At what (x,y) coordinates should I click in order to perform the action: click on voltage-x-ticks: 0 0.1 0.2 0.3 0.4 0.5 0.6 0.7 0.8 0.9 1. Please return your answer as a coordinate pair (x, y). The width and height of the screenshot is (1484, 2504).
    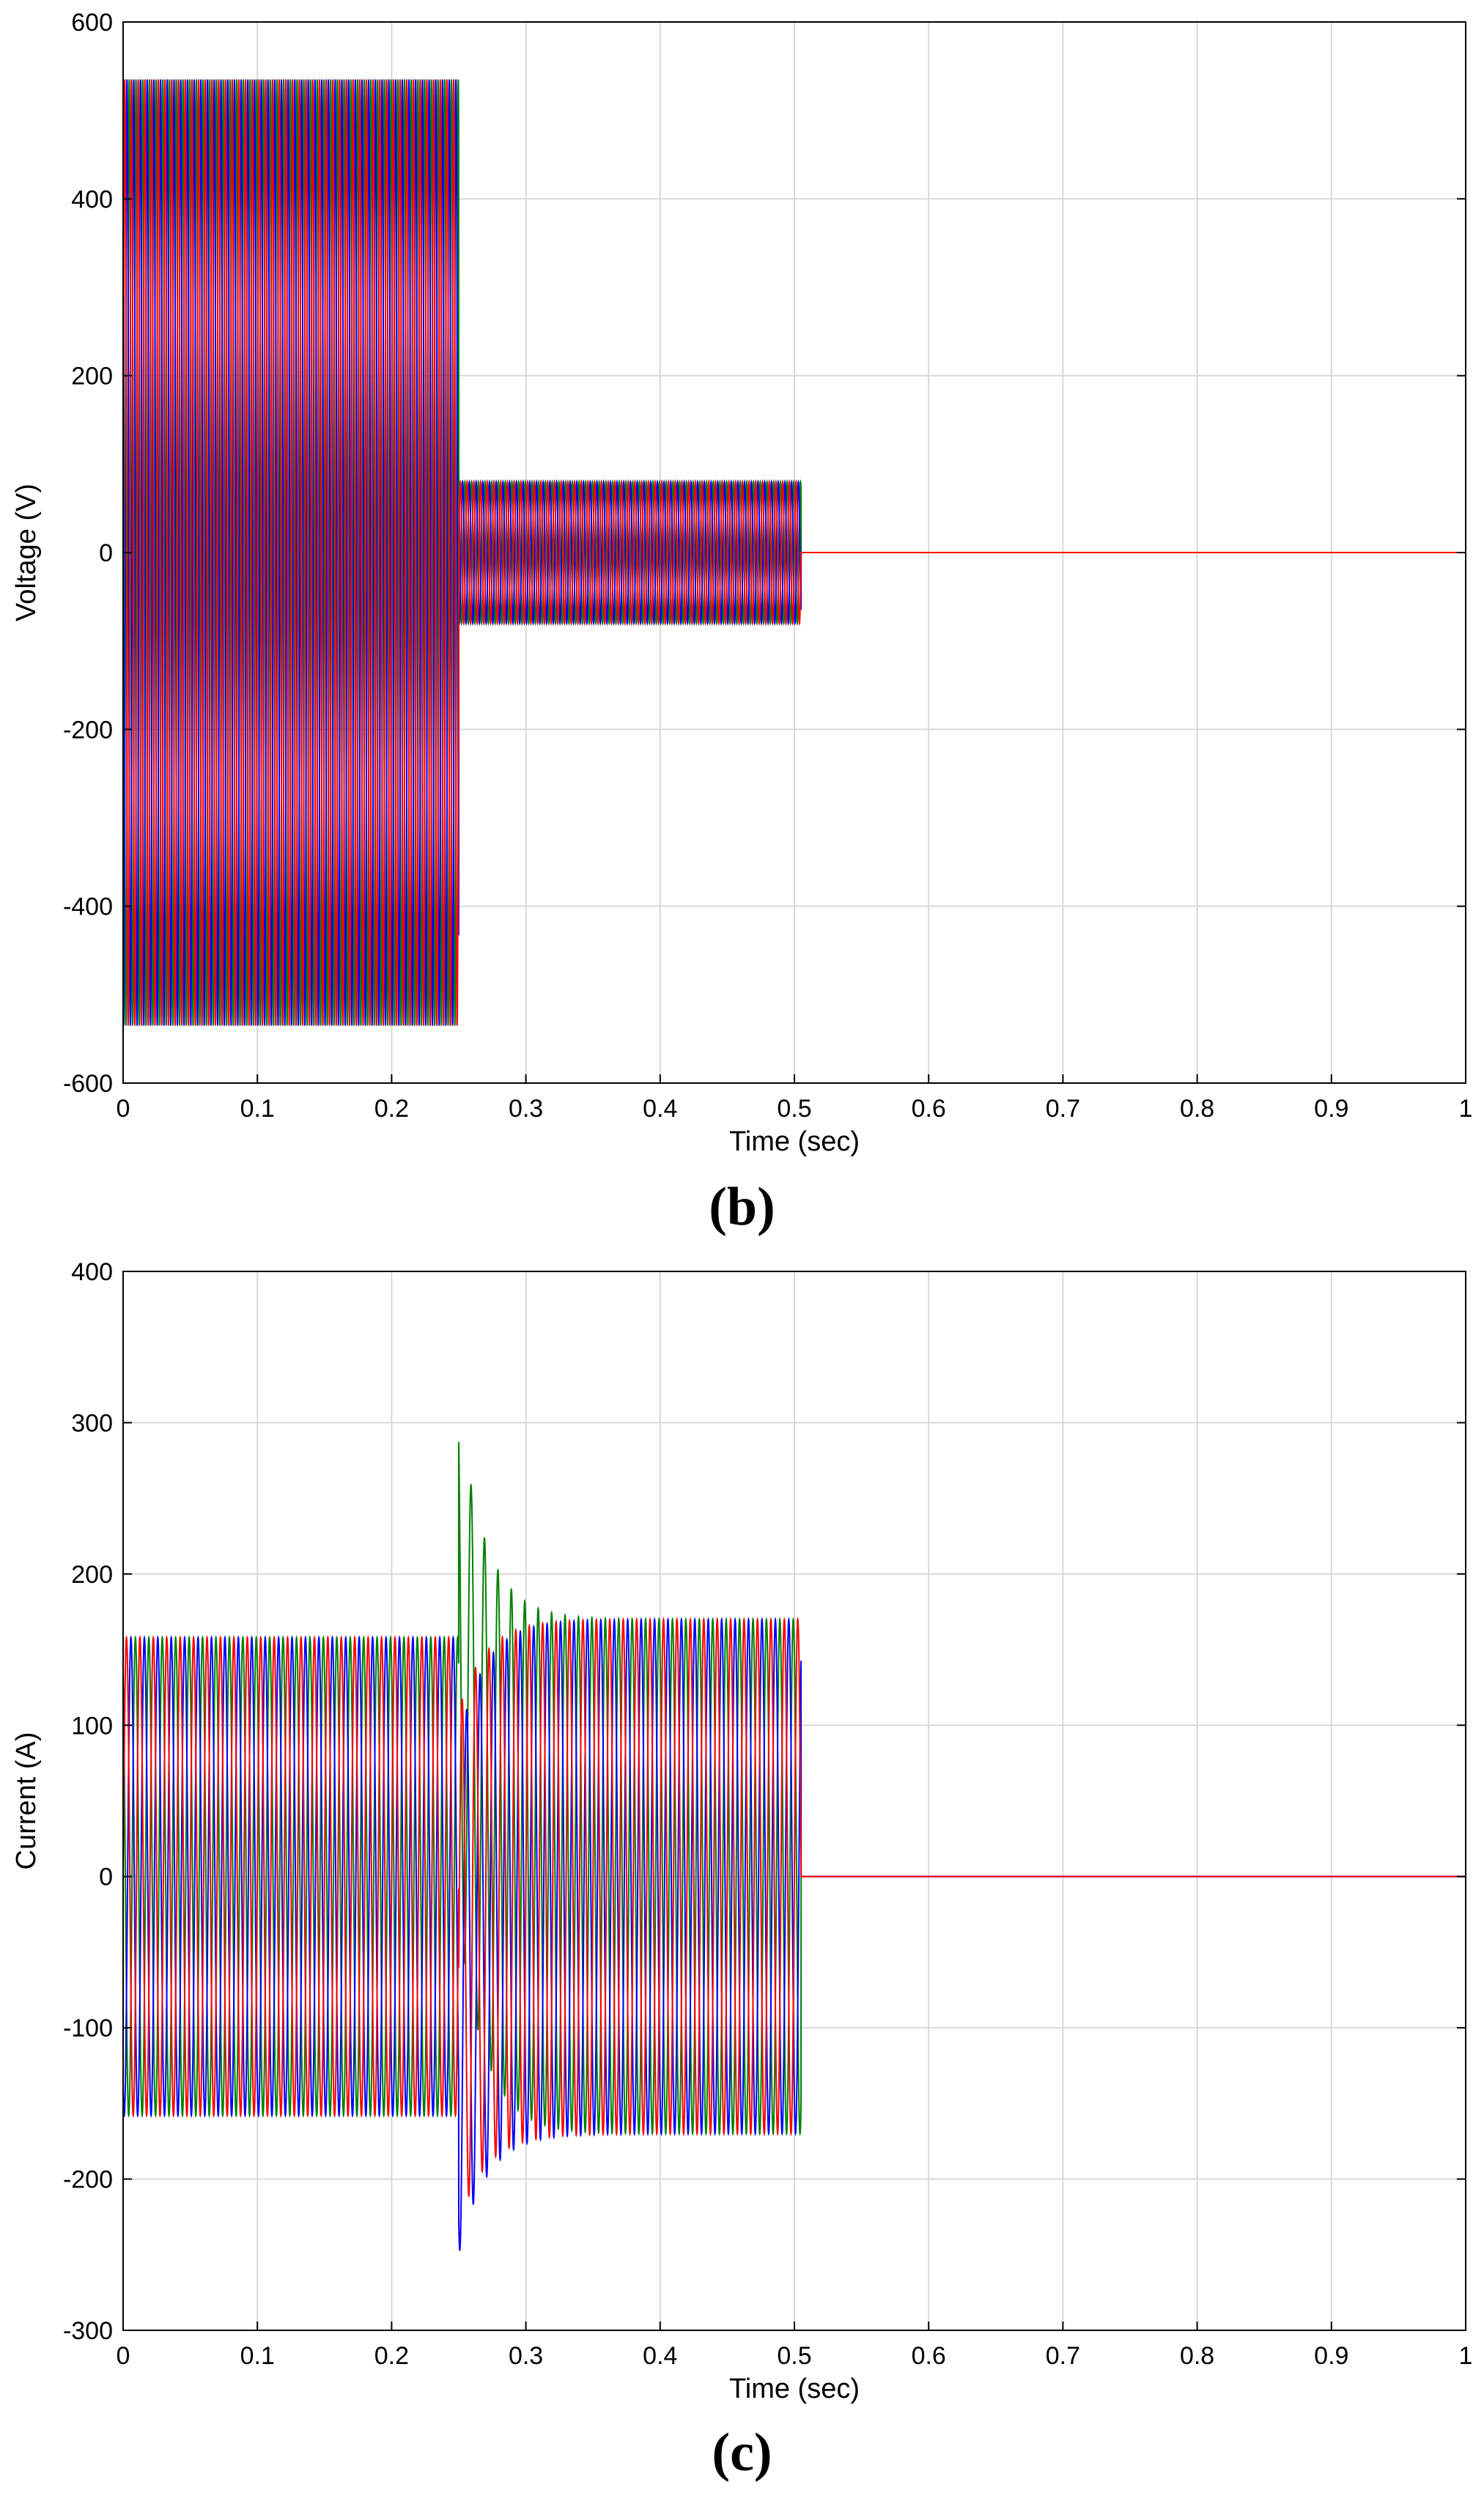
    Looking at the image, I should click on (795, 1098).